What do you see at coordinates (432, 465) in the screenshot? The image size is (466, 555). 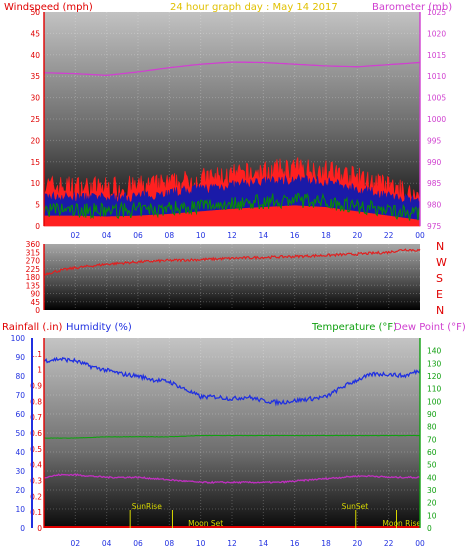 I see `temperature-tick-label: 50` at bounding box center [432, 465].